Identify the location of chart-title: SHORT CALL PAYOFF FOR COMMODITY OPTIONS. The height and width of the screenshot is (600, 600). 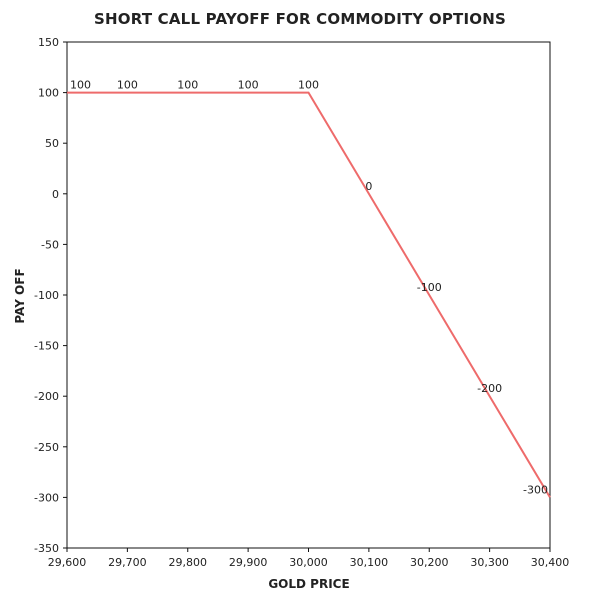
(300, 19).